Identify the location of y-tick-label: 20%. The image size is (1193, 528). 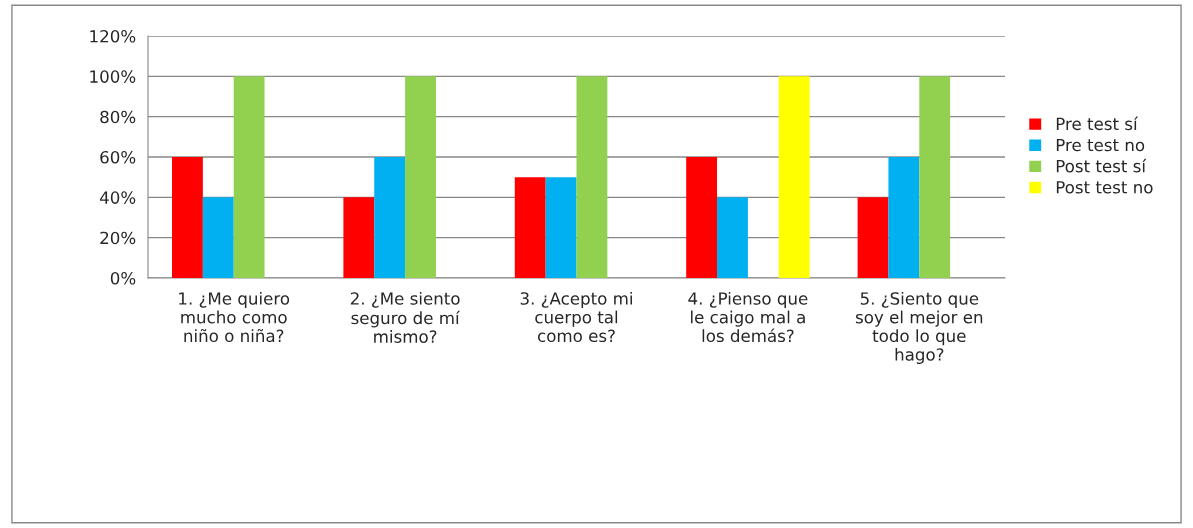
(118, 238).